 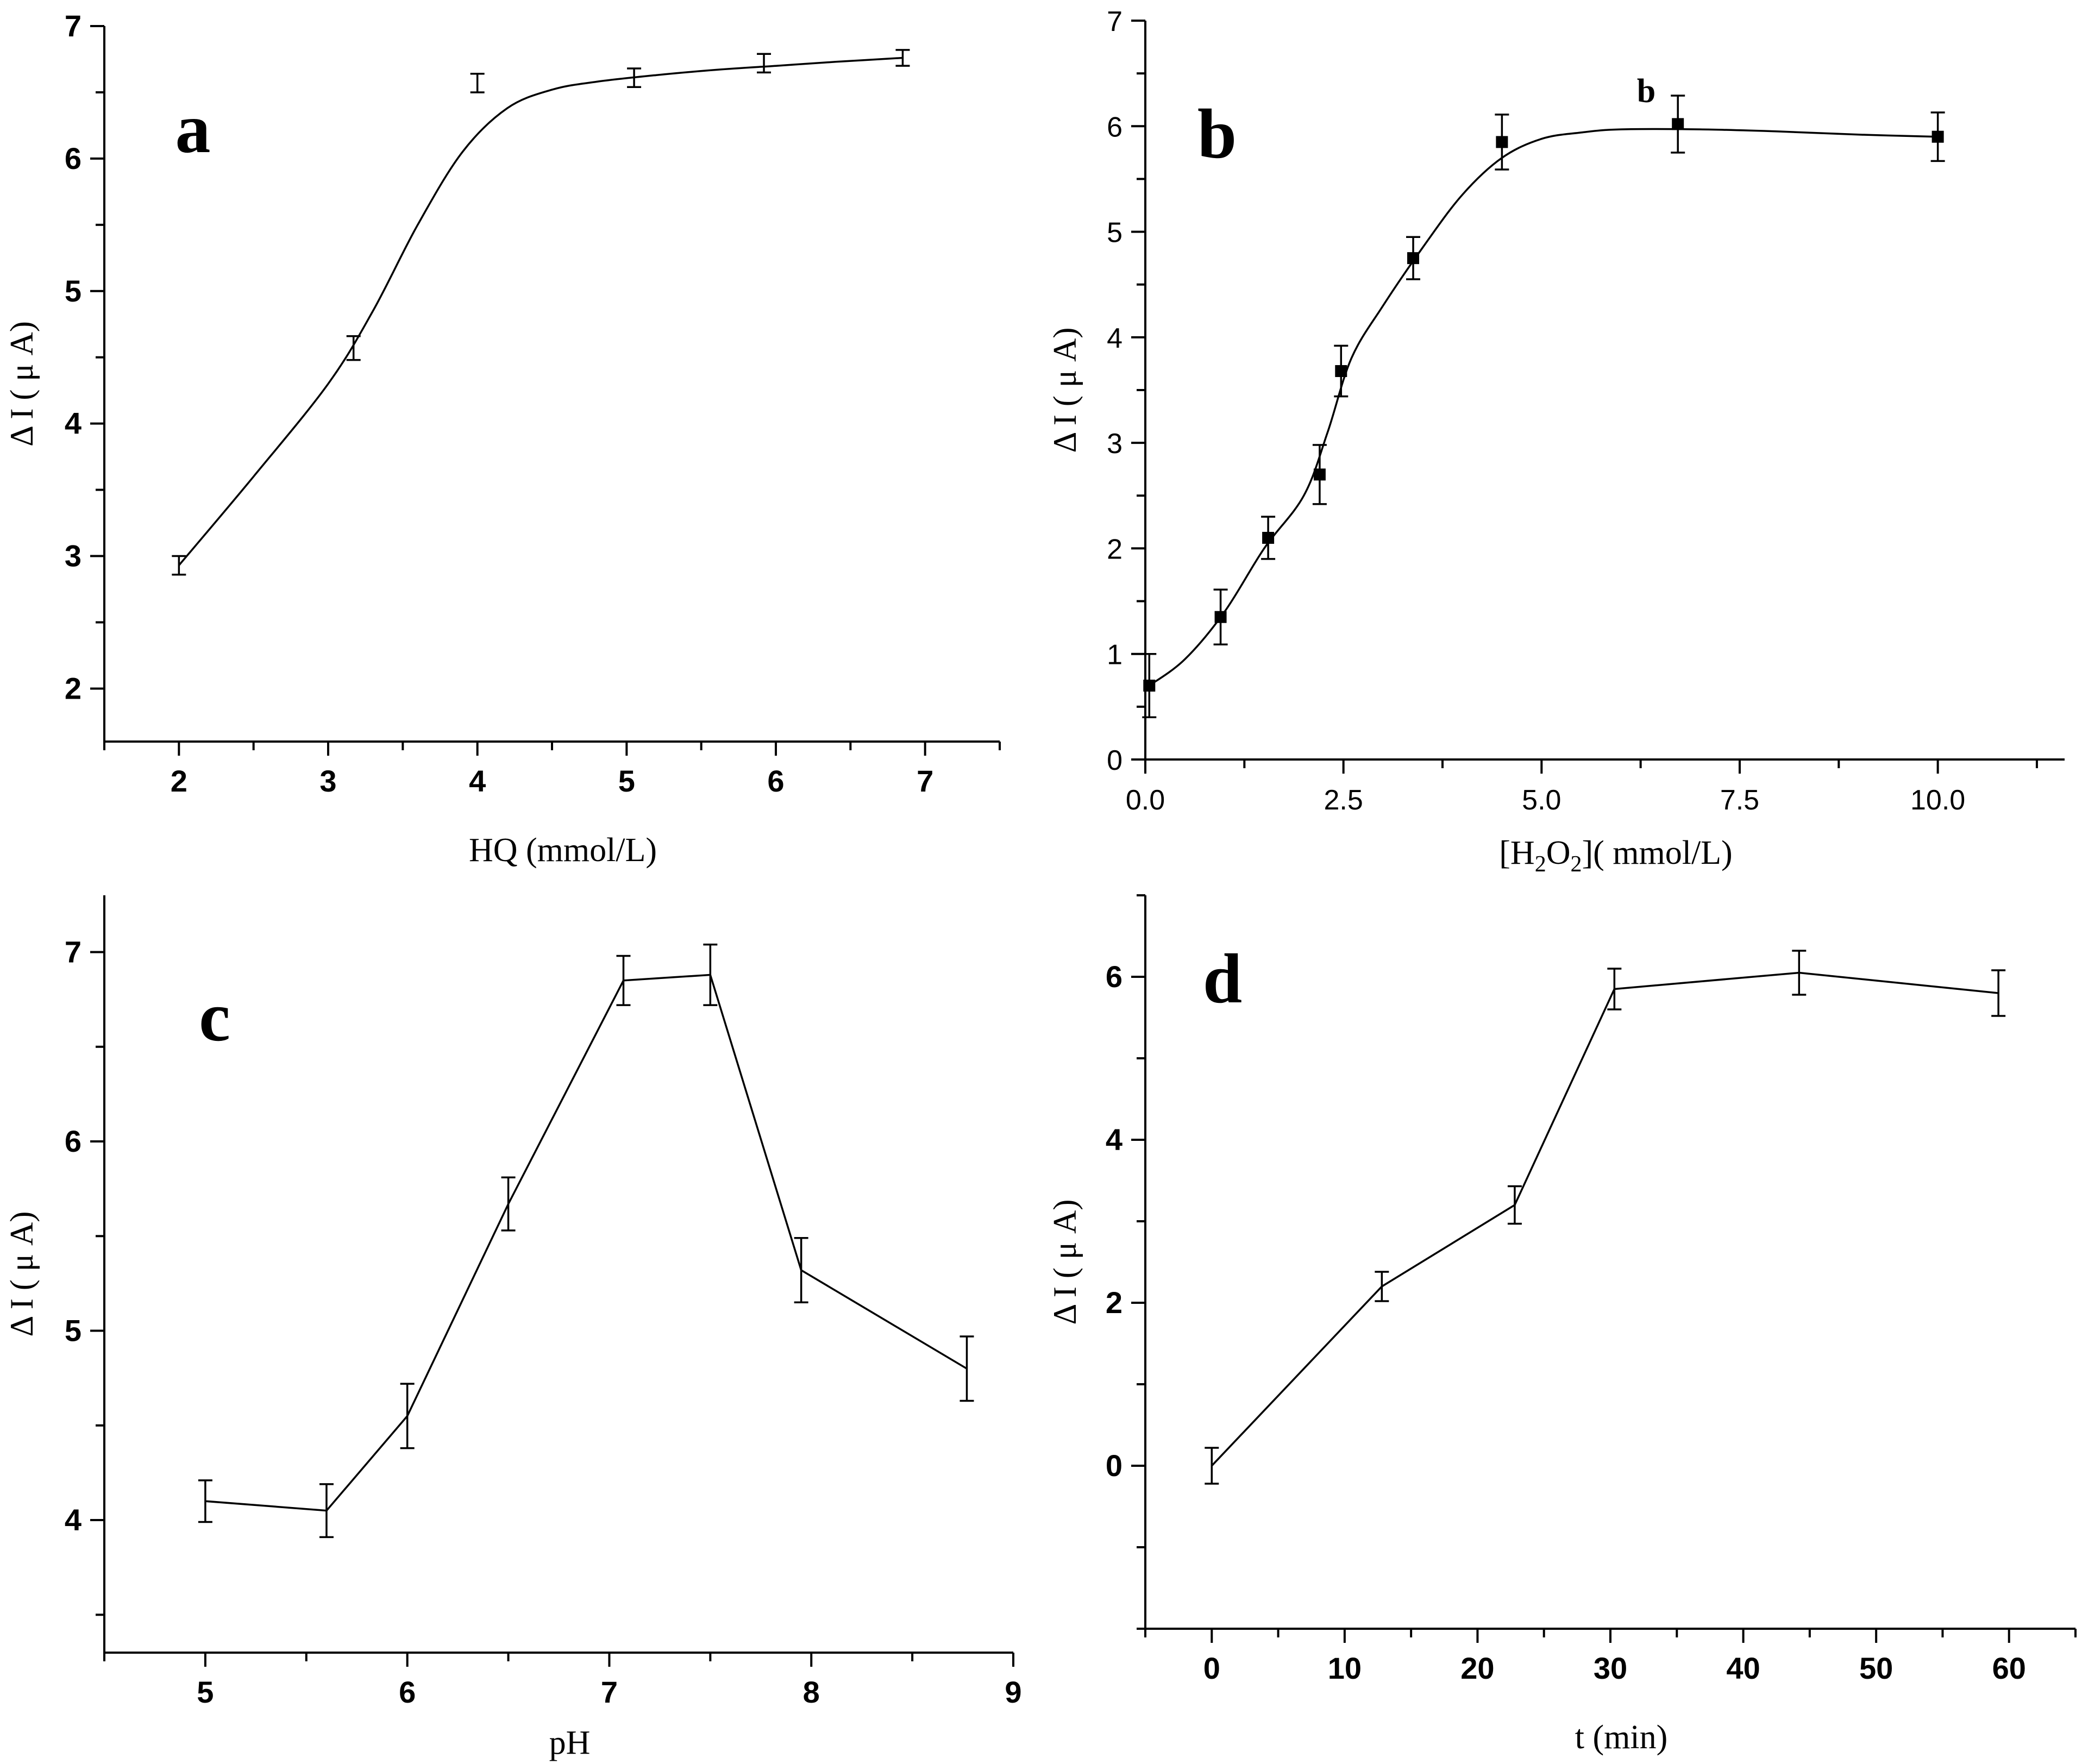 I want to click on x-tick-label: 5.0, so click(x=1541, y=800).